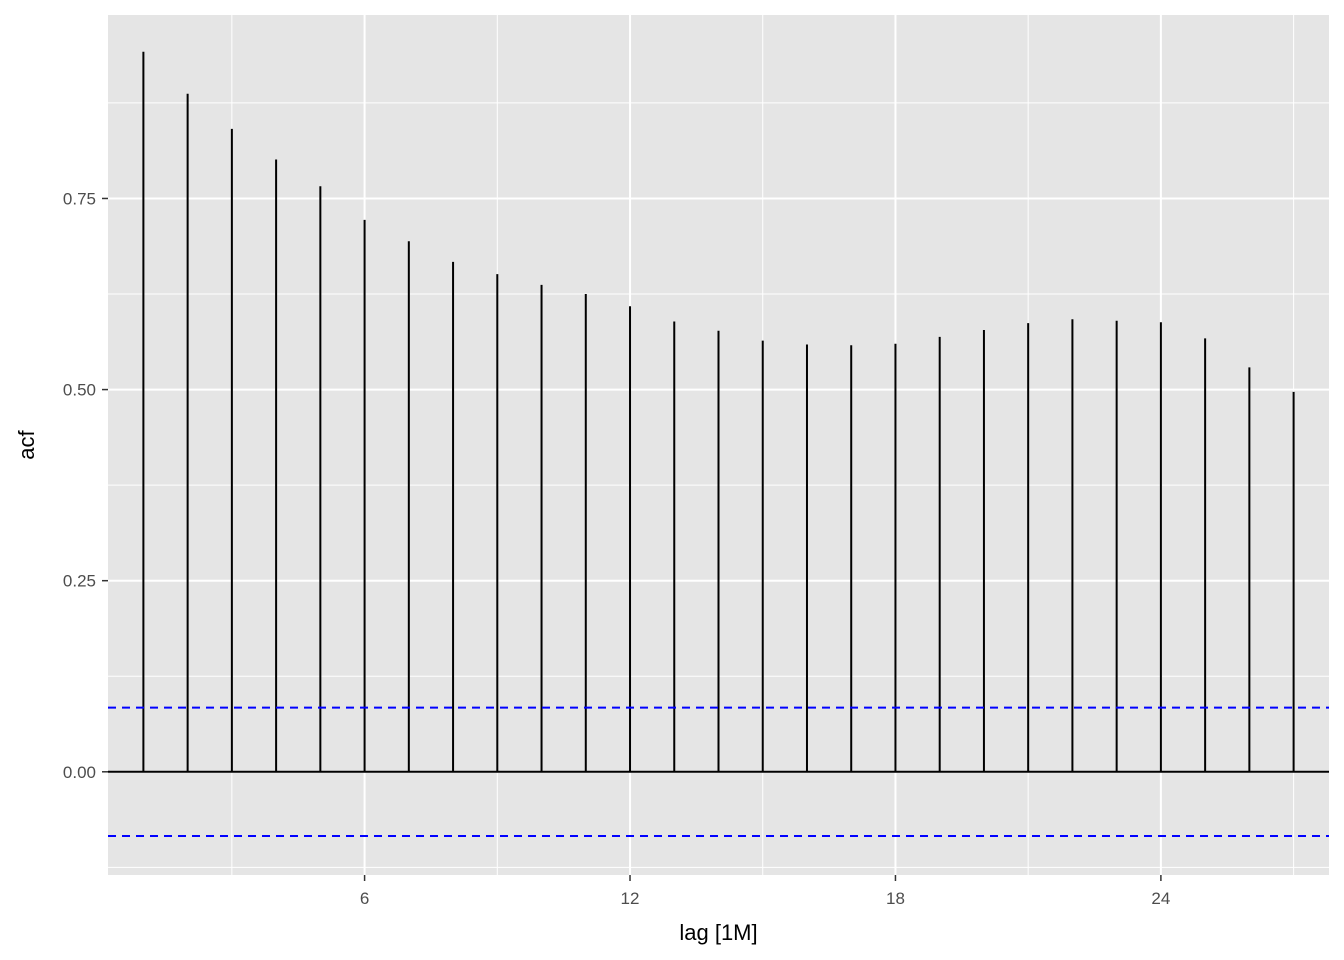  What do you see at coordinates (85, 485) in the screenshot?
I see `y-axis-ticks: 0.00 0.25 0.50 0.75` at bounding box center [85, 485].